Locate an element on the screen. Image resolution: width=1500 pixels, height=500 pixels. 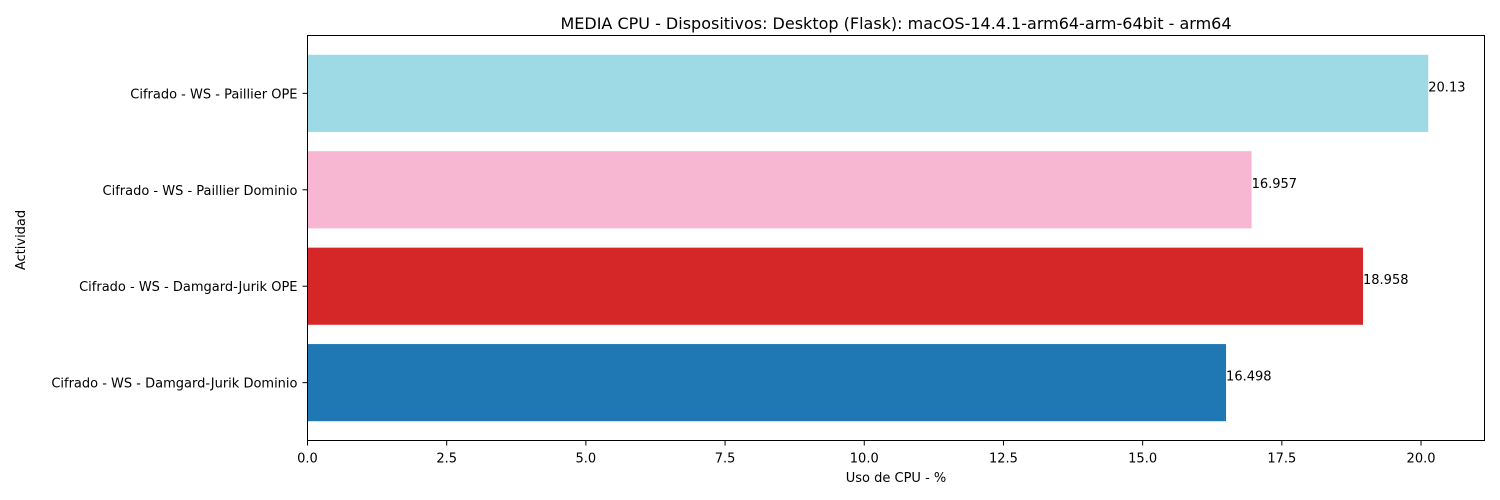
data-label: 20.13 is located at coordinates (1446, 87).